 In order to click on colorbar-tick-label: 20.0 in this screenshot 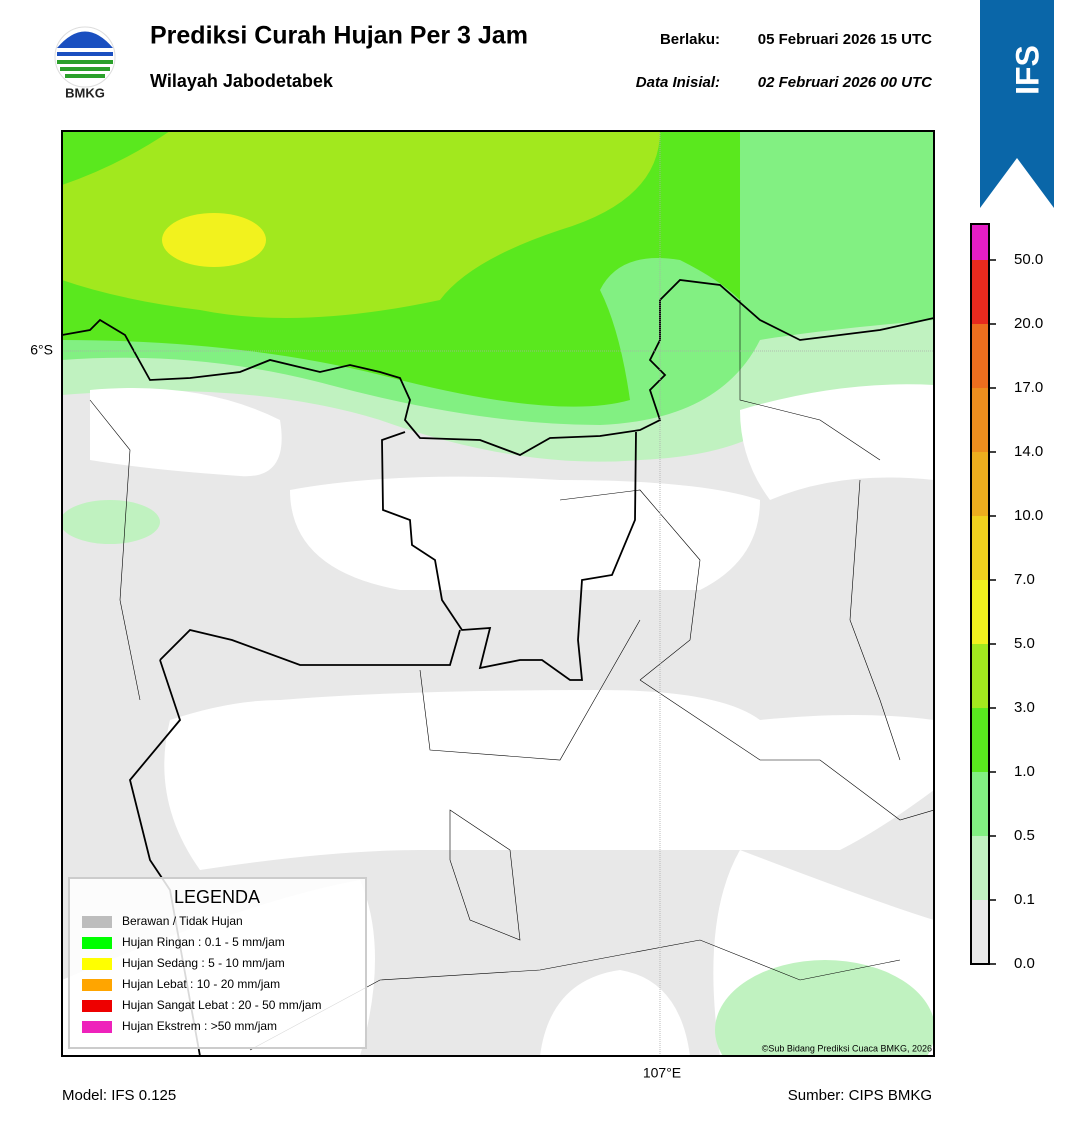, I will do `click(1028, 323)`.